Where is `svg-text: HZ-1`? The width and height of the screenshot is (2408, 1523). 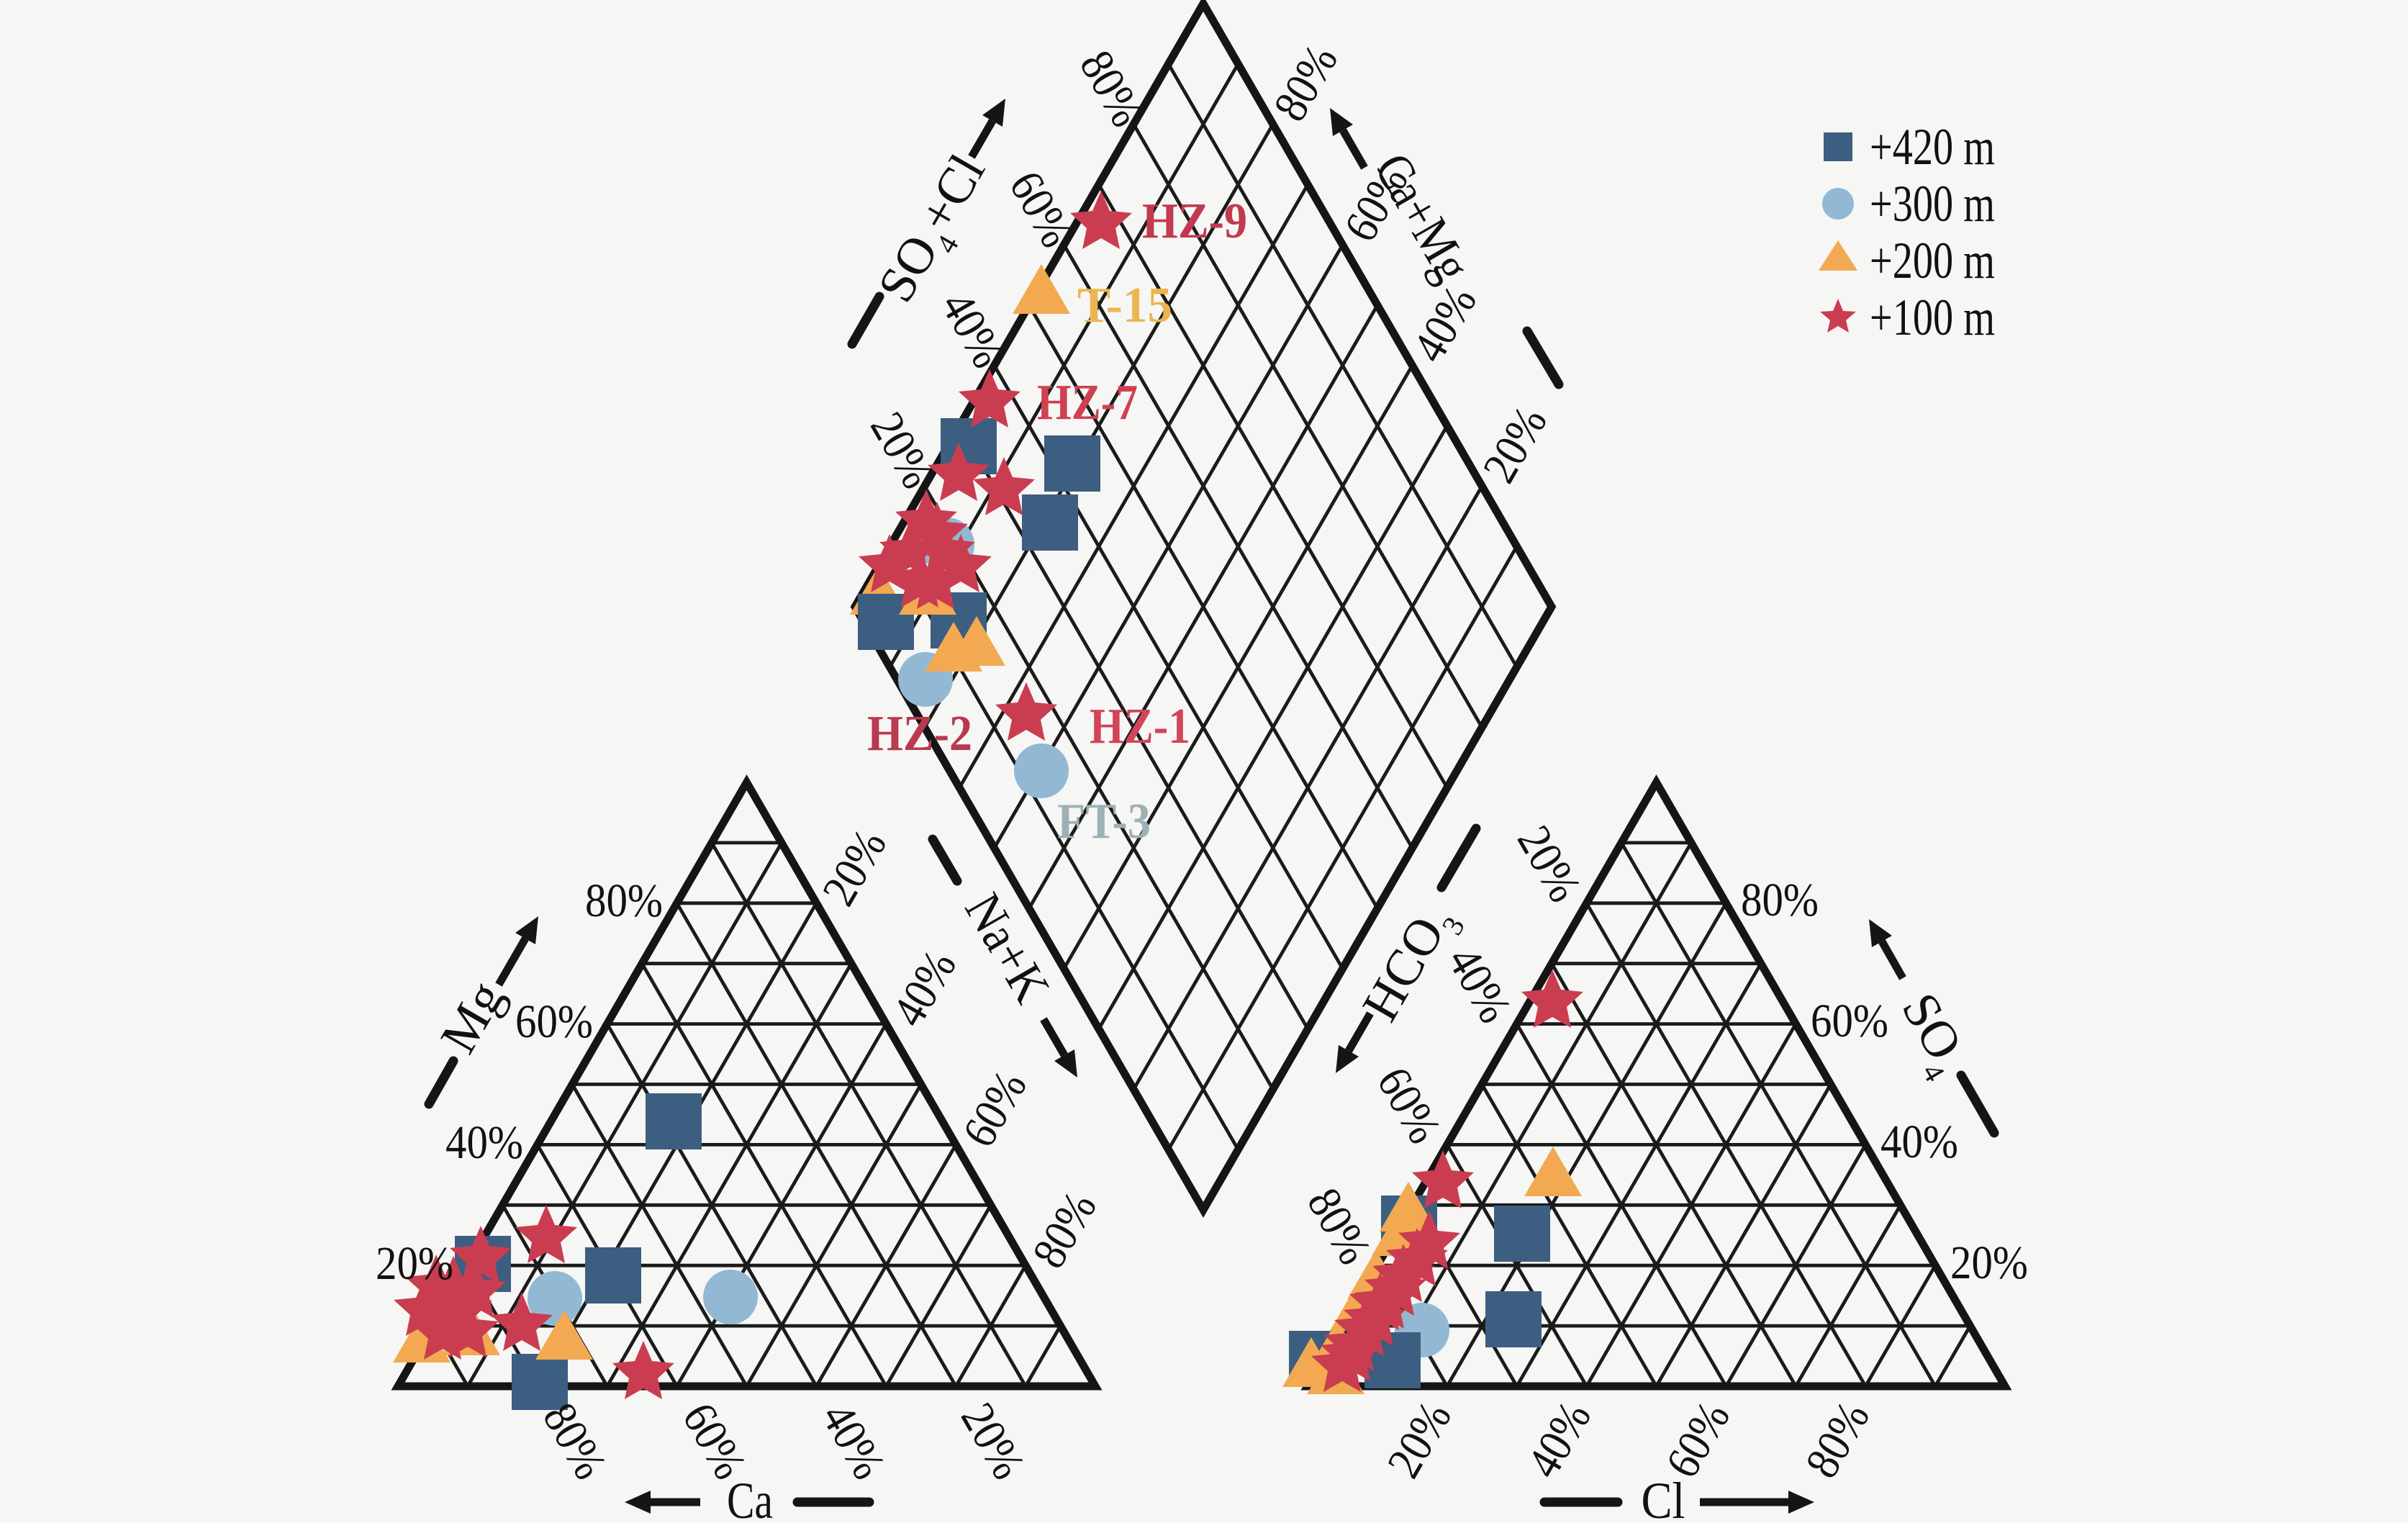 svg-text: HZ-1 is located at coordinates (1140, 727).